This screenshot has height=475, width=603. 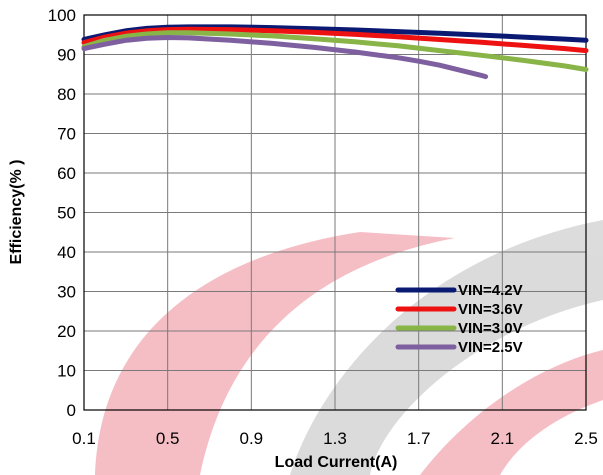 I want to click on legend-label-1: VIN=3.6V, so click(x=490, y=309).